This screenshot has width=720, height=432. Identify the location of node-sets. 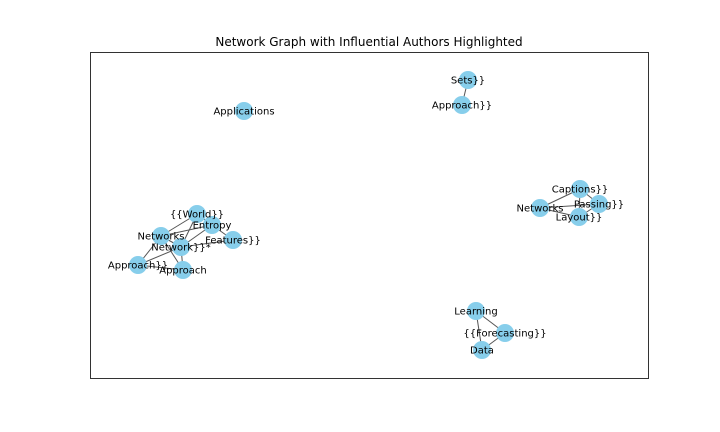
(468, 80).